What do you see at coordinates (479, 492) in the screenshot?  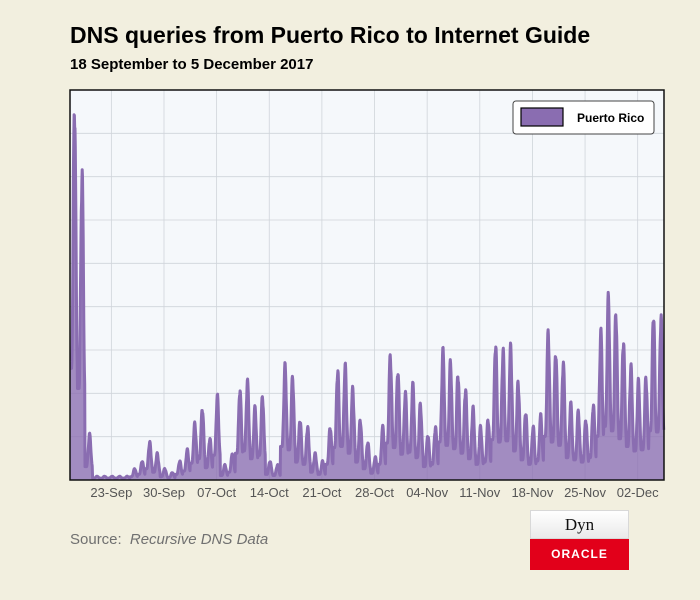 I see `x-tick-label: 11-Nov` at bounding box center [479, 492].